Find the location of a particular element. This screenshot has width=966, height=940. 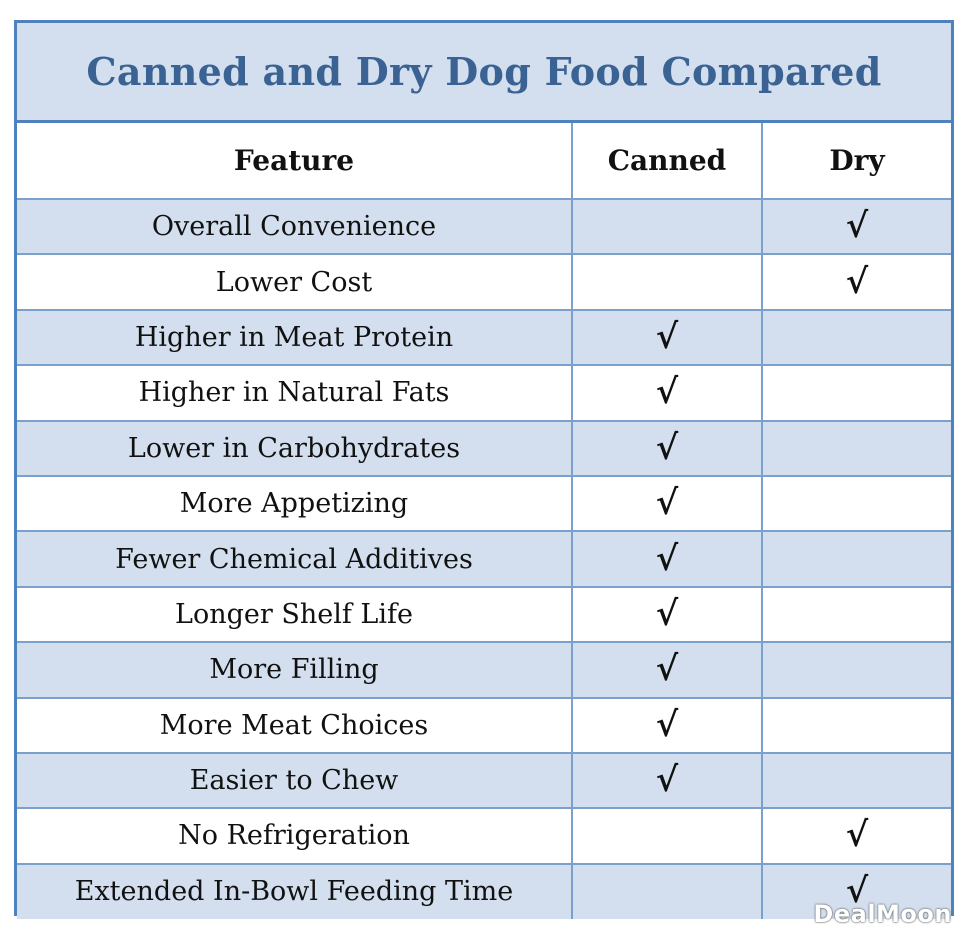

feature-cell: Longer Shelf Life is located at coordinates (294, 614).